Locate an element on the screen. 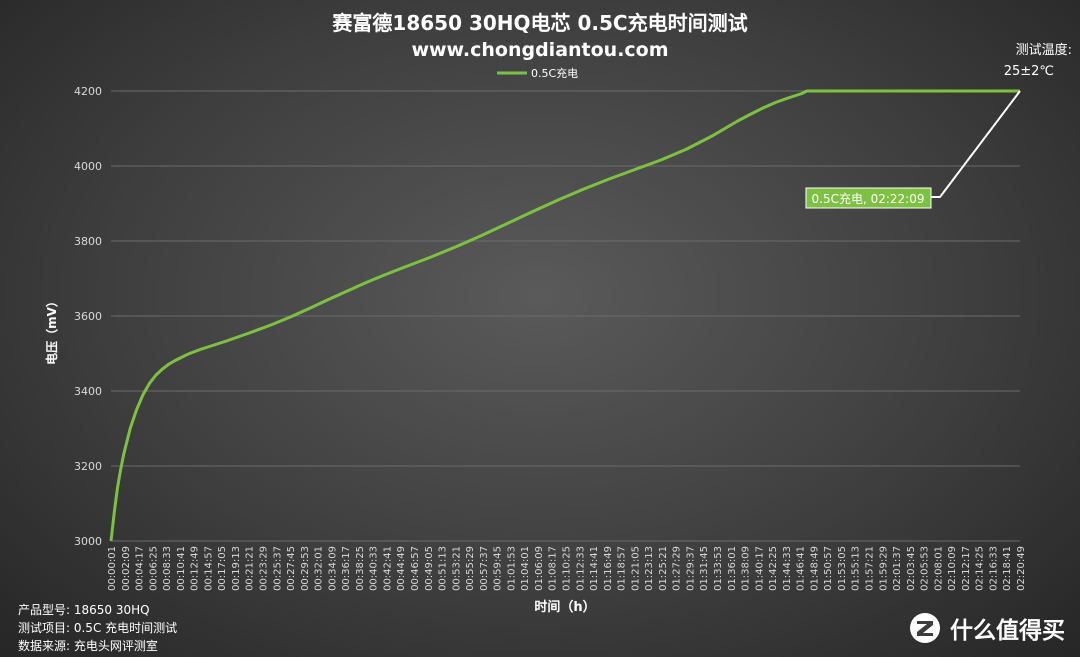 This screenshot has width=1080, height=657. y-axis-ticks: 3000 3200 3400 3600 3800 4000 4200 is located at coordinates (88, 316).